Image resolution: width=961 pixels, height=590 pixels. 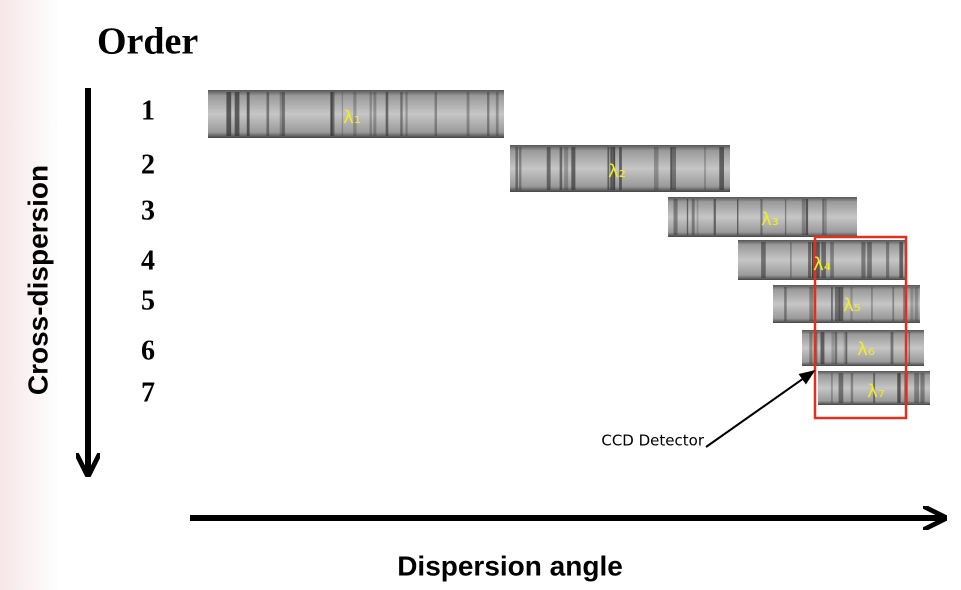 What do you see at coordinates (148, 300) in the screenshot?
I see `order-number: 5` at bounding box center [148, 300].